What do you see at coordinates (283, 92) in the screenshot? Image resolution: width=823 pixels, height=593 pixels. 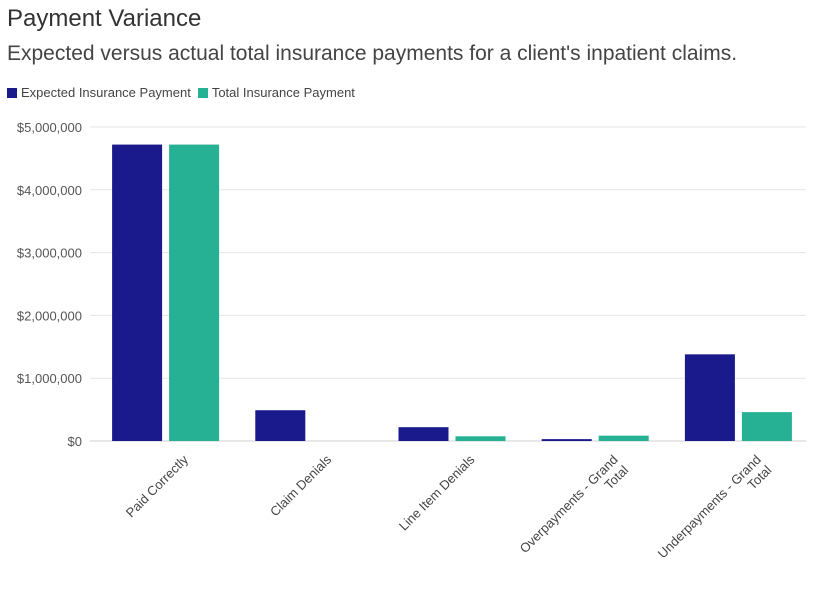 I see `legend-label-total: Total Insurance Payment` at bounding box center [283, 92].